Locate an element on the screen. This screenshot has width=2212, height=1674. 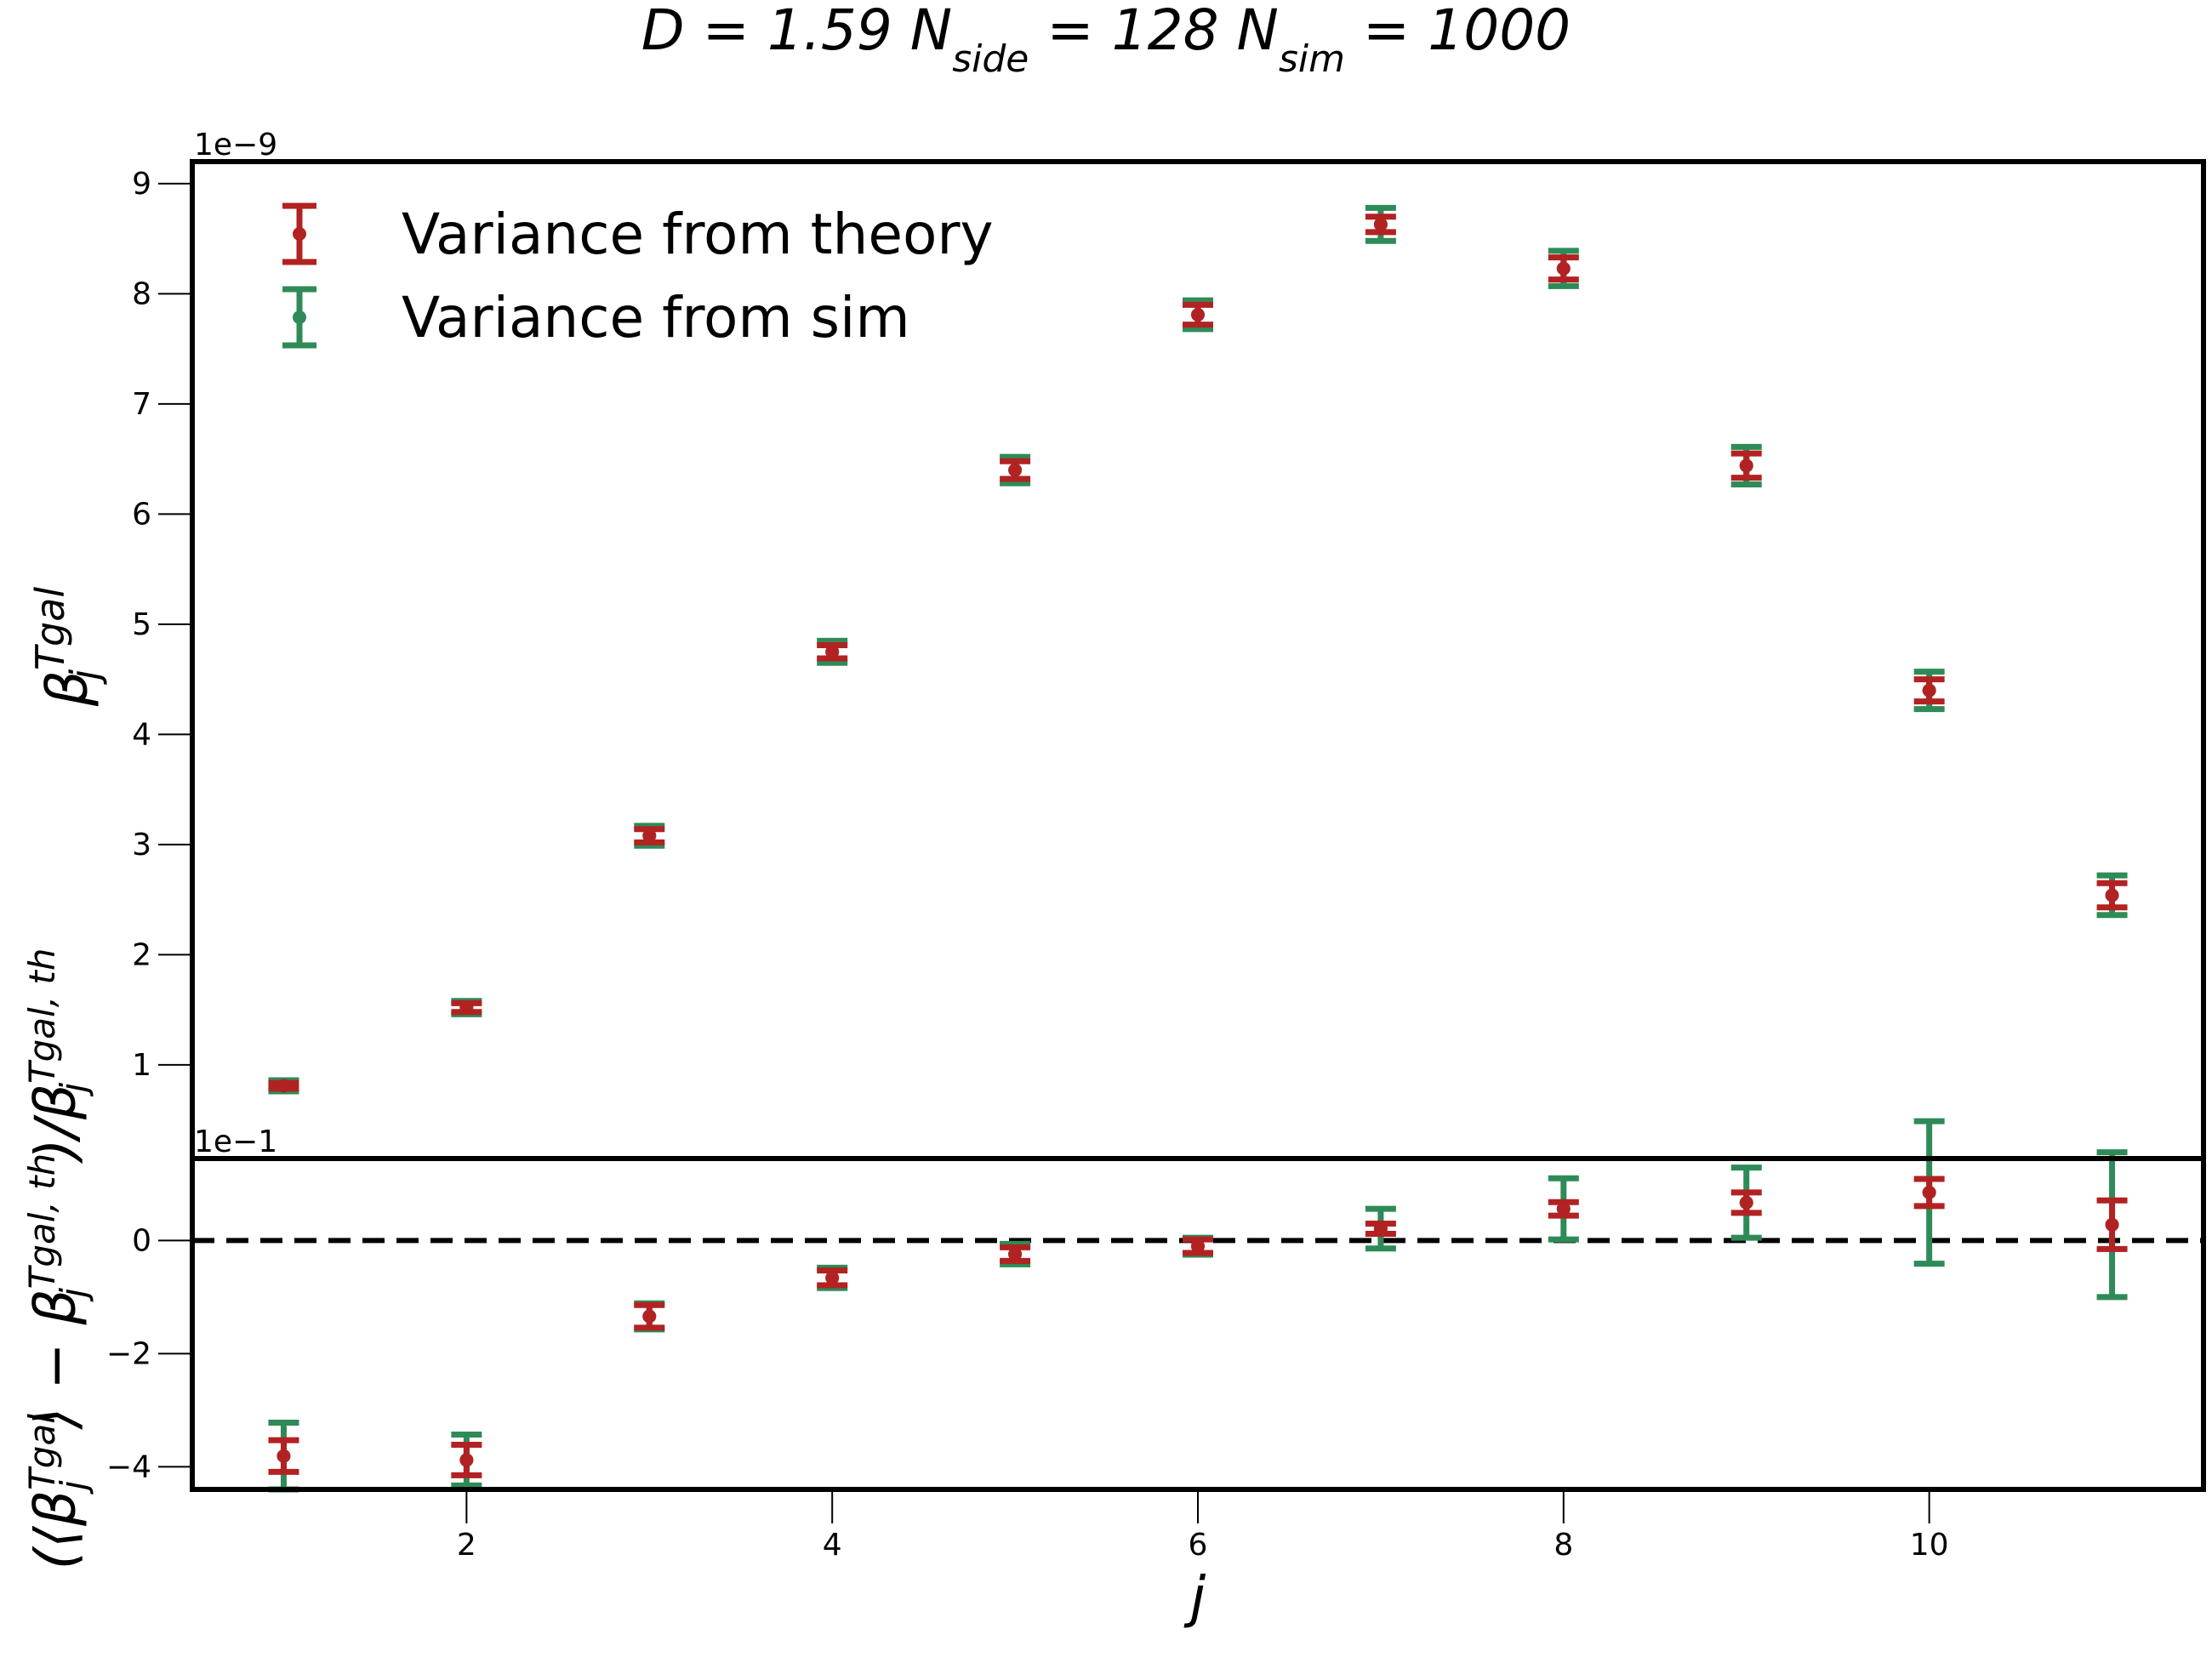
xtick-label: 8 is located at coordinates (1563, 1545).